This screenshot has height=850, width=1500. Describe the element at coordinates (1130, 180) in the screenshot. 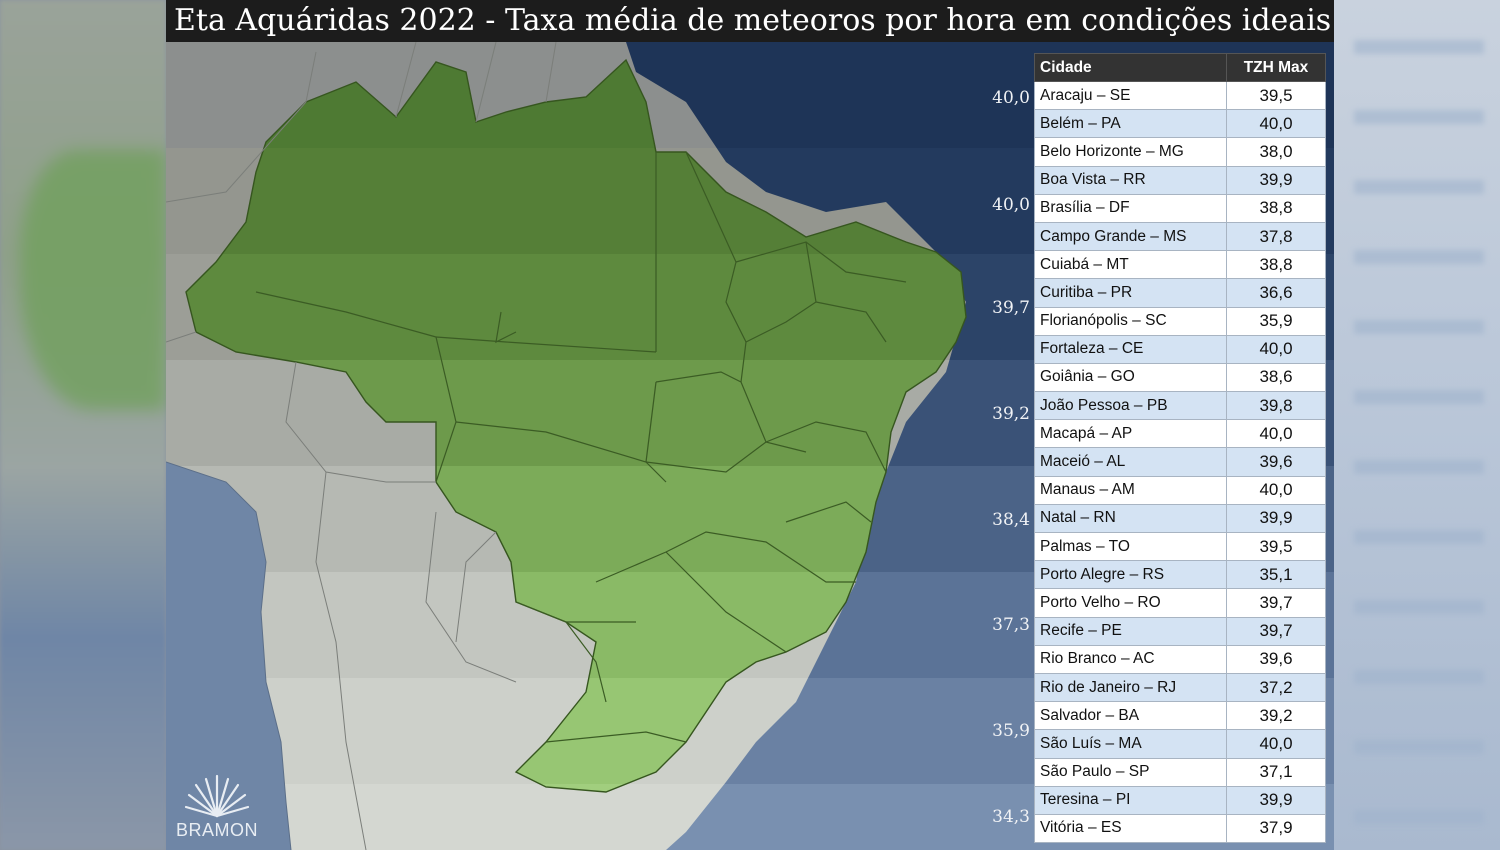

I see `city-cell: Boa Vista – RR` at that location.